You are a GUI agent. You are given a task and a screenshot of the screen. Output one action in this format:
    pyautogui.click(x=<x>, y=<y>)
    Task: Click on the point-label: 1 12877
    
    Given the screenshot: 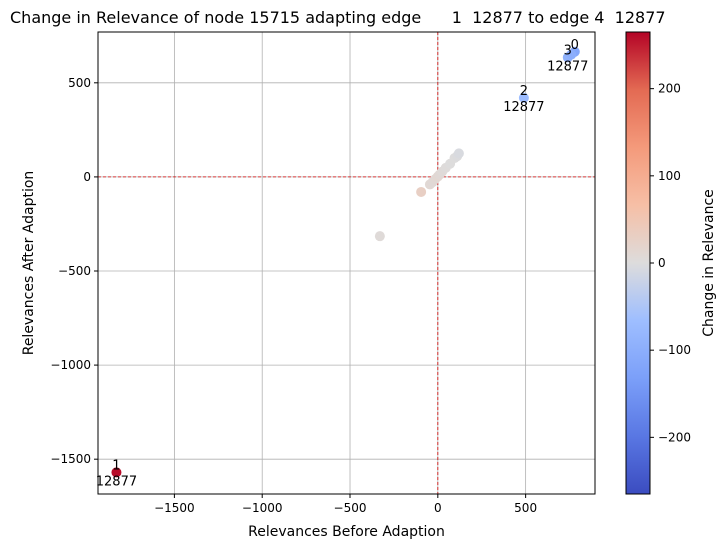 What is the action you would take?
    pyautogui.click(x=116, y=473)
    